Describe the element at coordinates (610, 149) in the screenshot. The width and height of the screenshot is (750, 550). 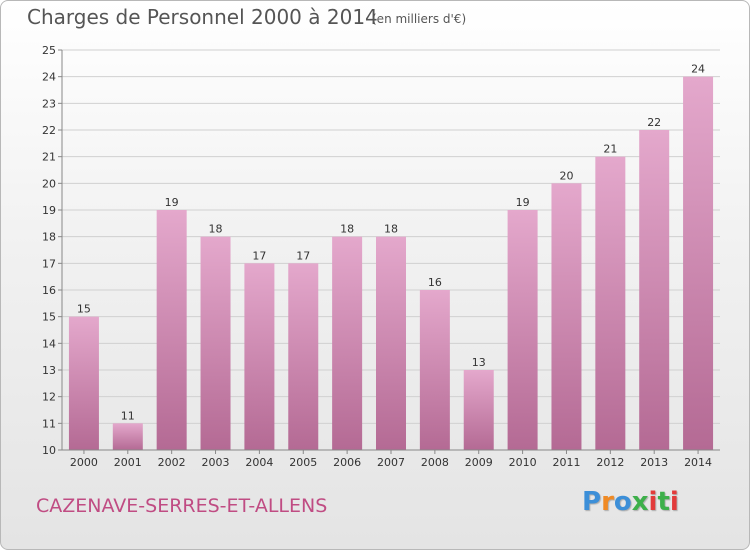
I see `value-label: 21` at that location.